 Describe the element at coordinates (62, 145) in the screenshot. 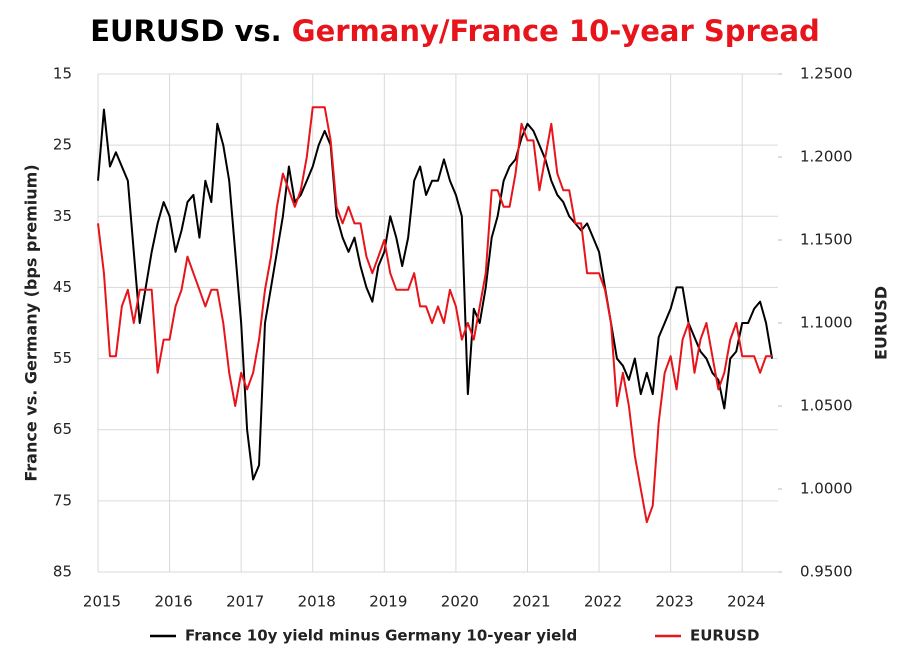

I see `y-tick-label: 25` at that location.